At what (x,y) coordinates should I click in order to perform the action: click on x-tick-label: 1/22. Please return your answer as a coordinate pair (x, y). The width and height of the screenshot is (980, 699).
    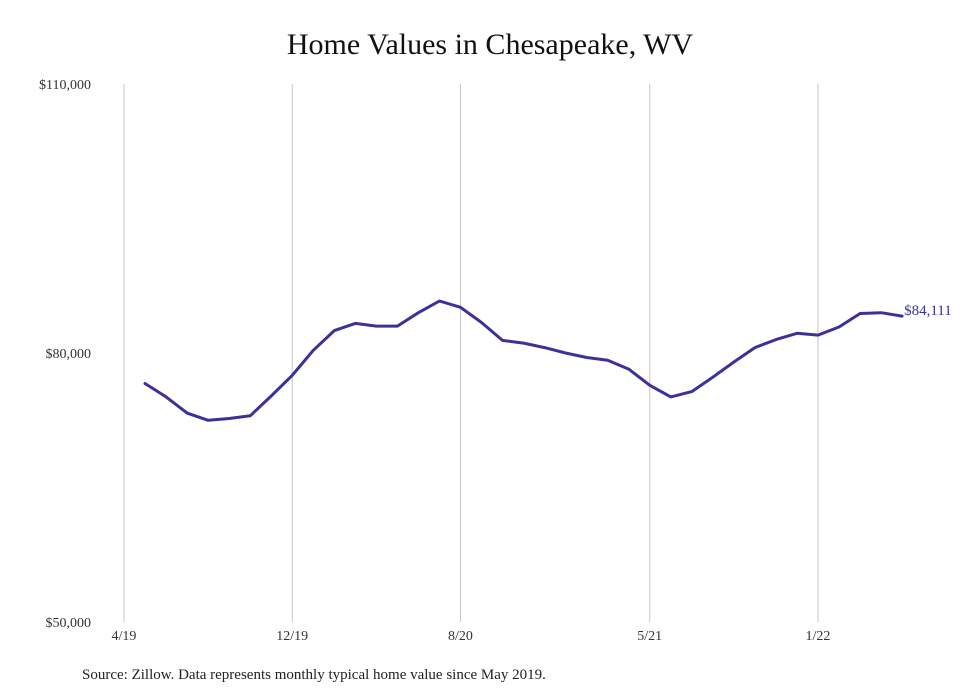
    Looking at the image, I should click on (818, 636).